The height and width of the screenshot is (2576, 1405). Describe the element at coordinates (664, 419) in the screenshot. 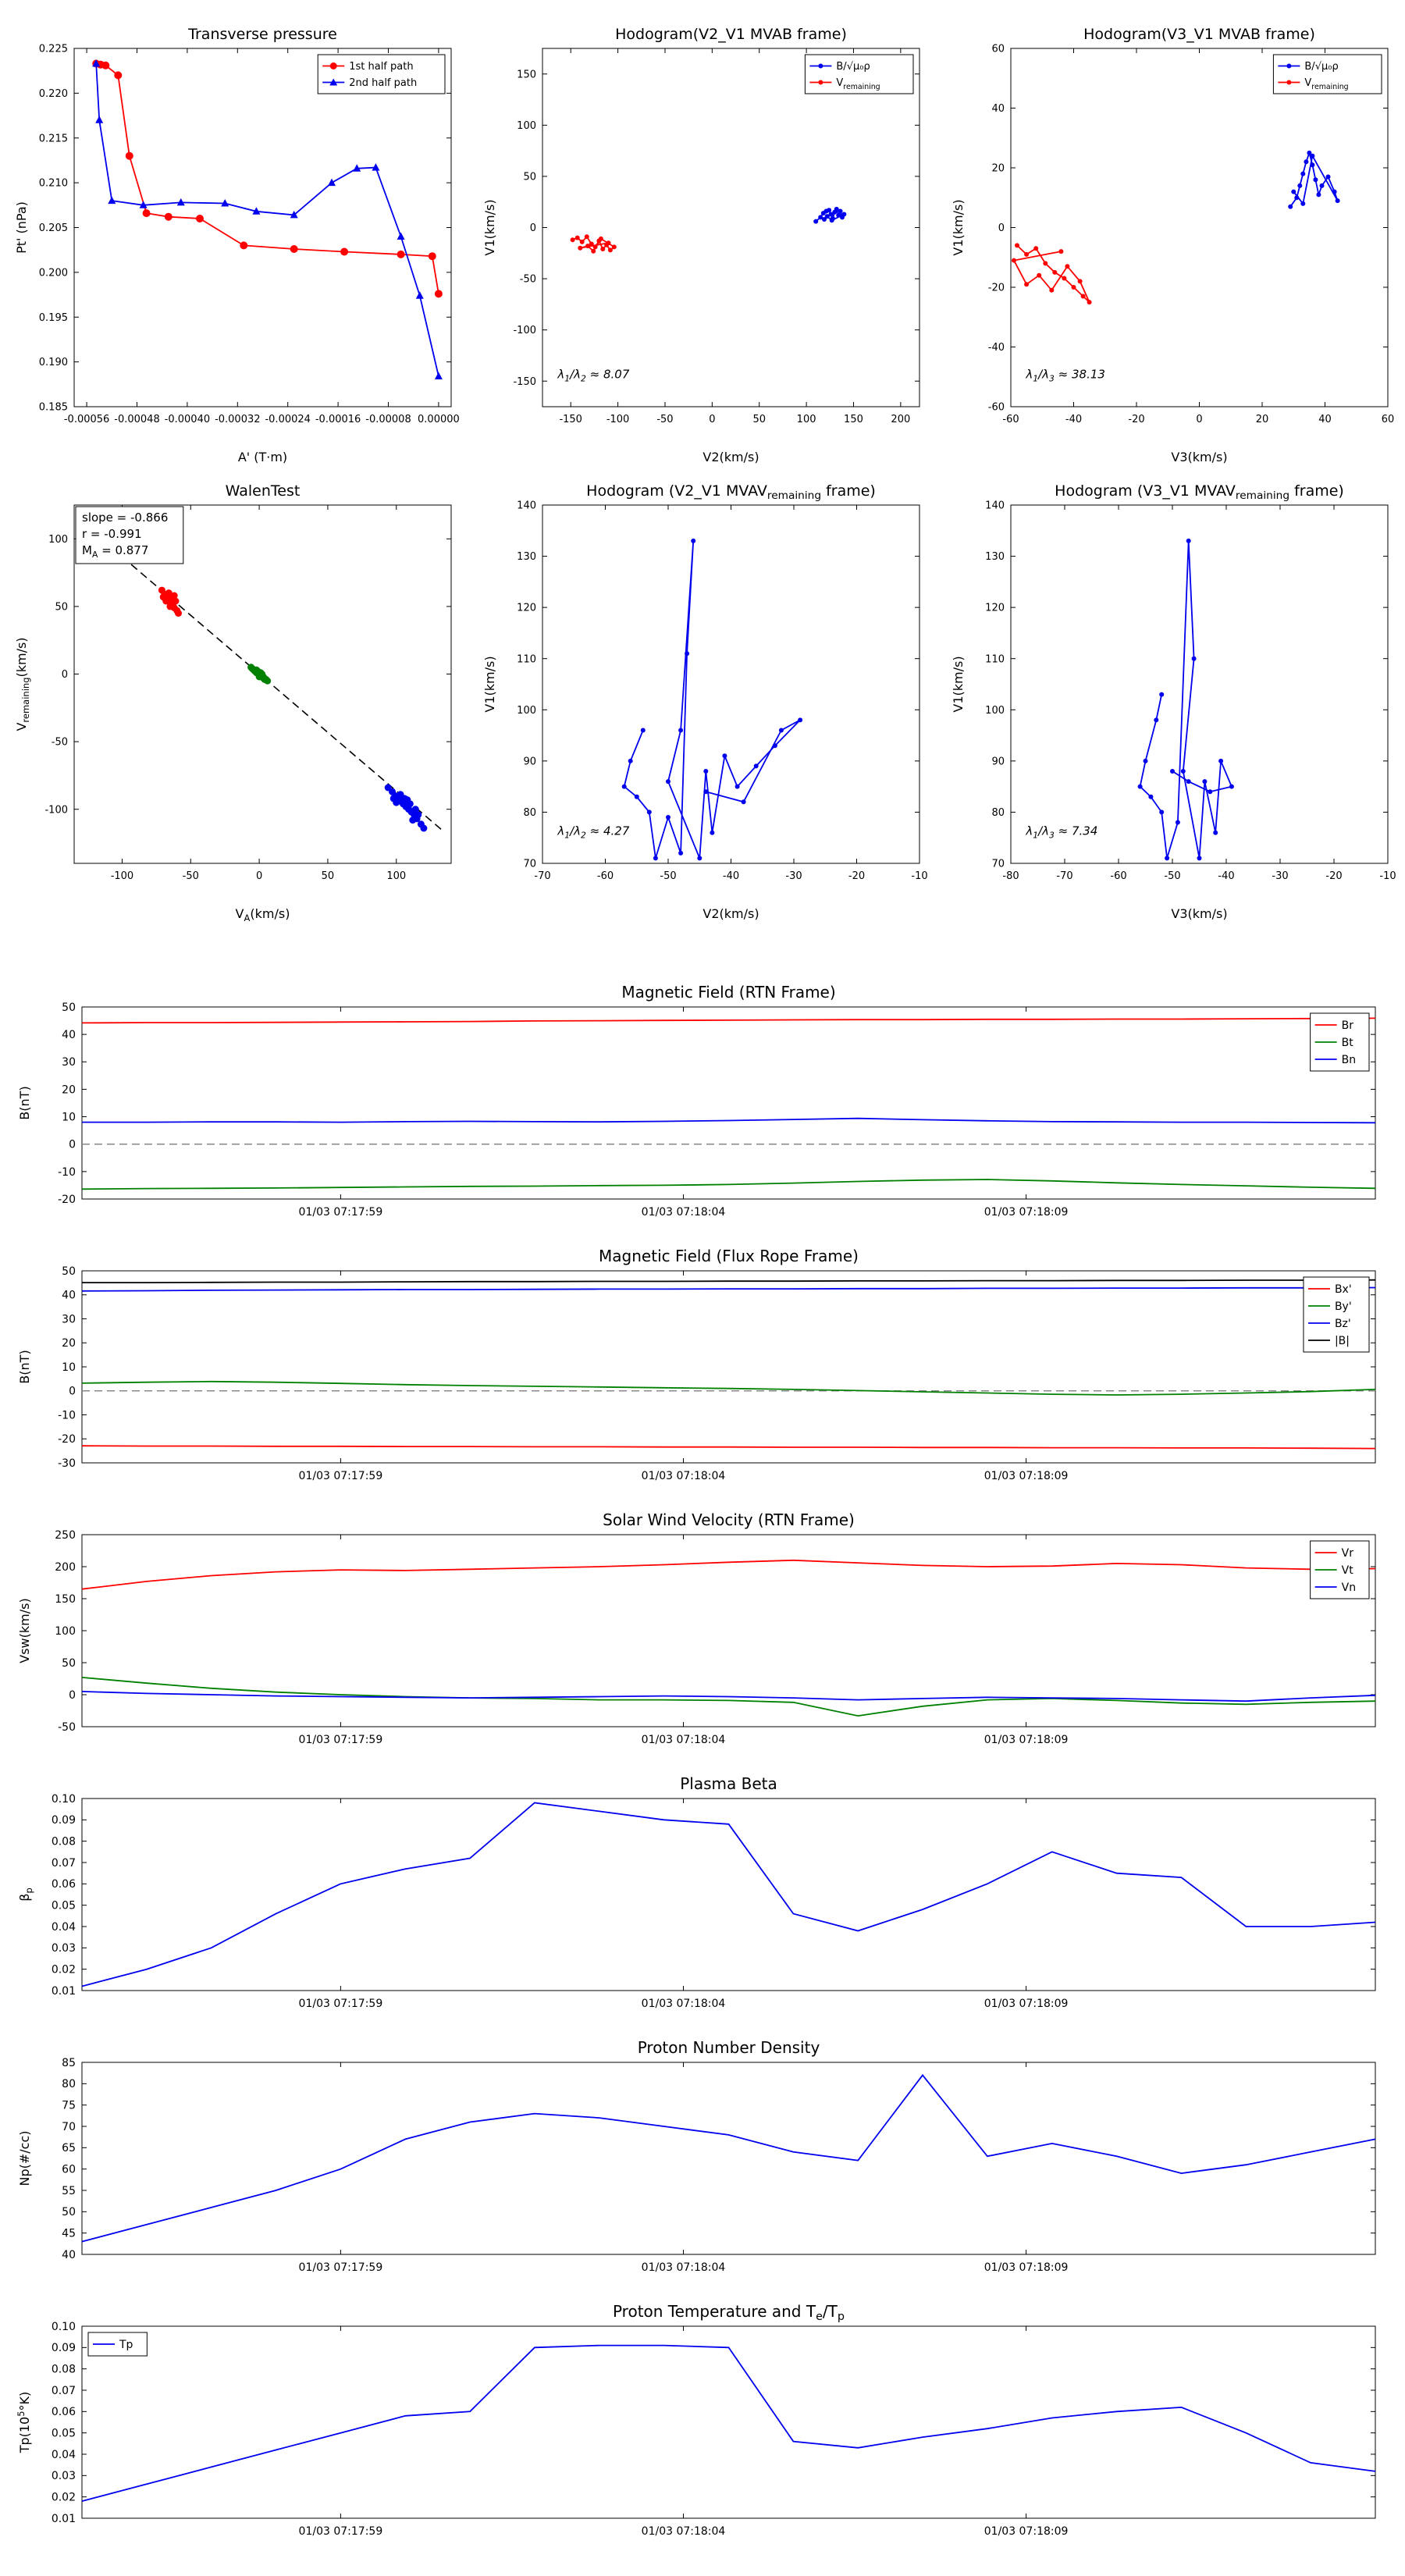

I see `x-tick-label: -50` at that location.